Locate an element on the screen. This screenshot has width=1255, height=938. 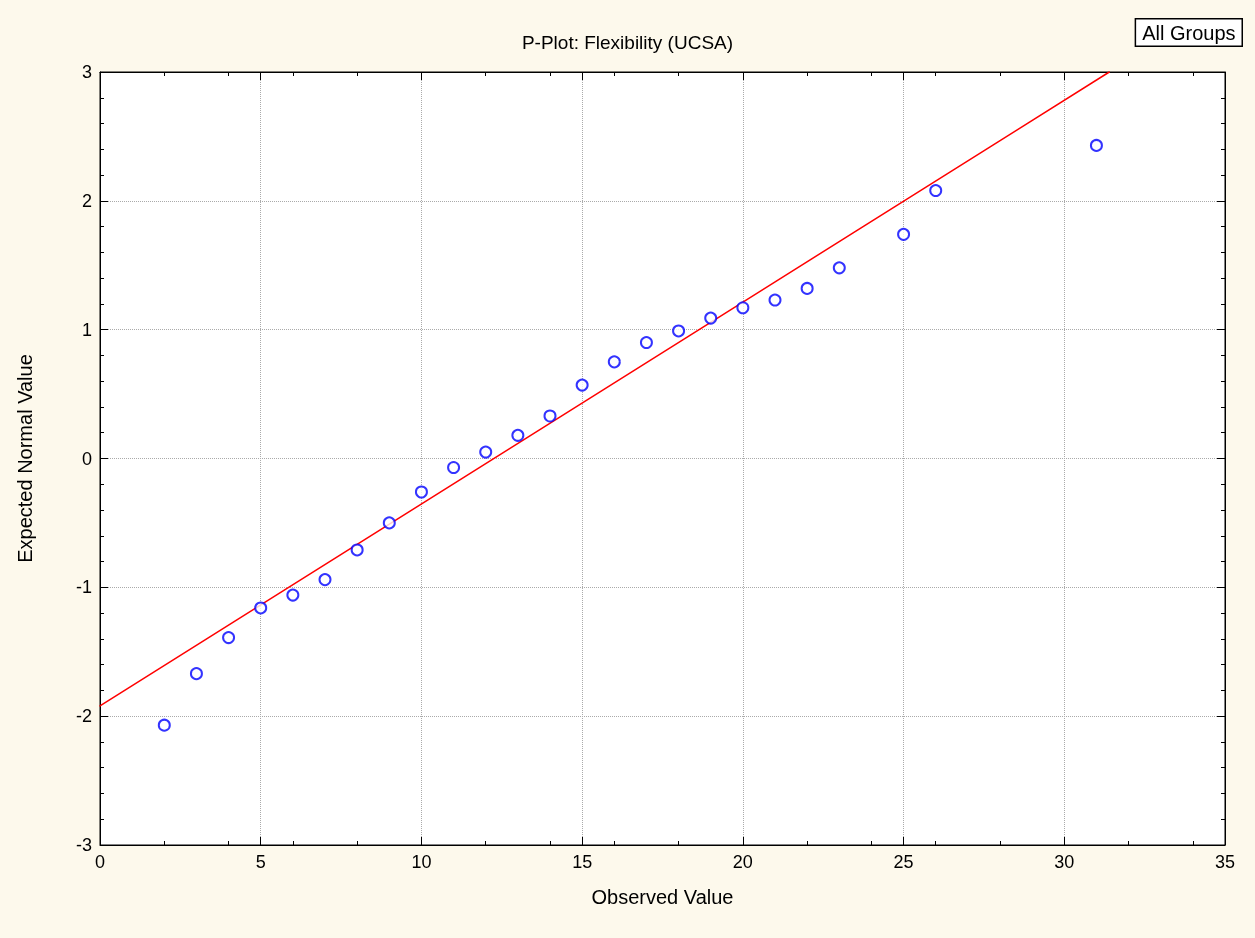
x-tick-label: 25 is located at coordinates (903, 862).